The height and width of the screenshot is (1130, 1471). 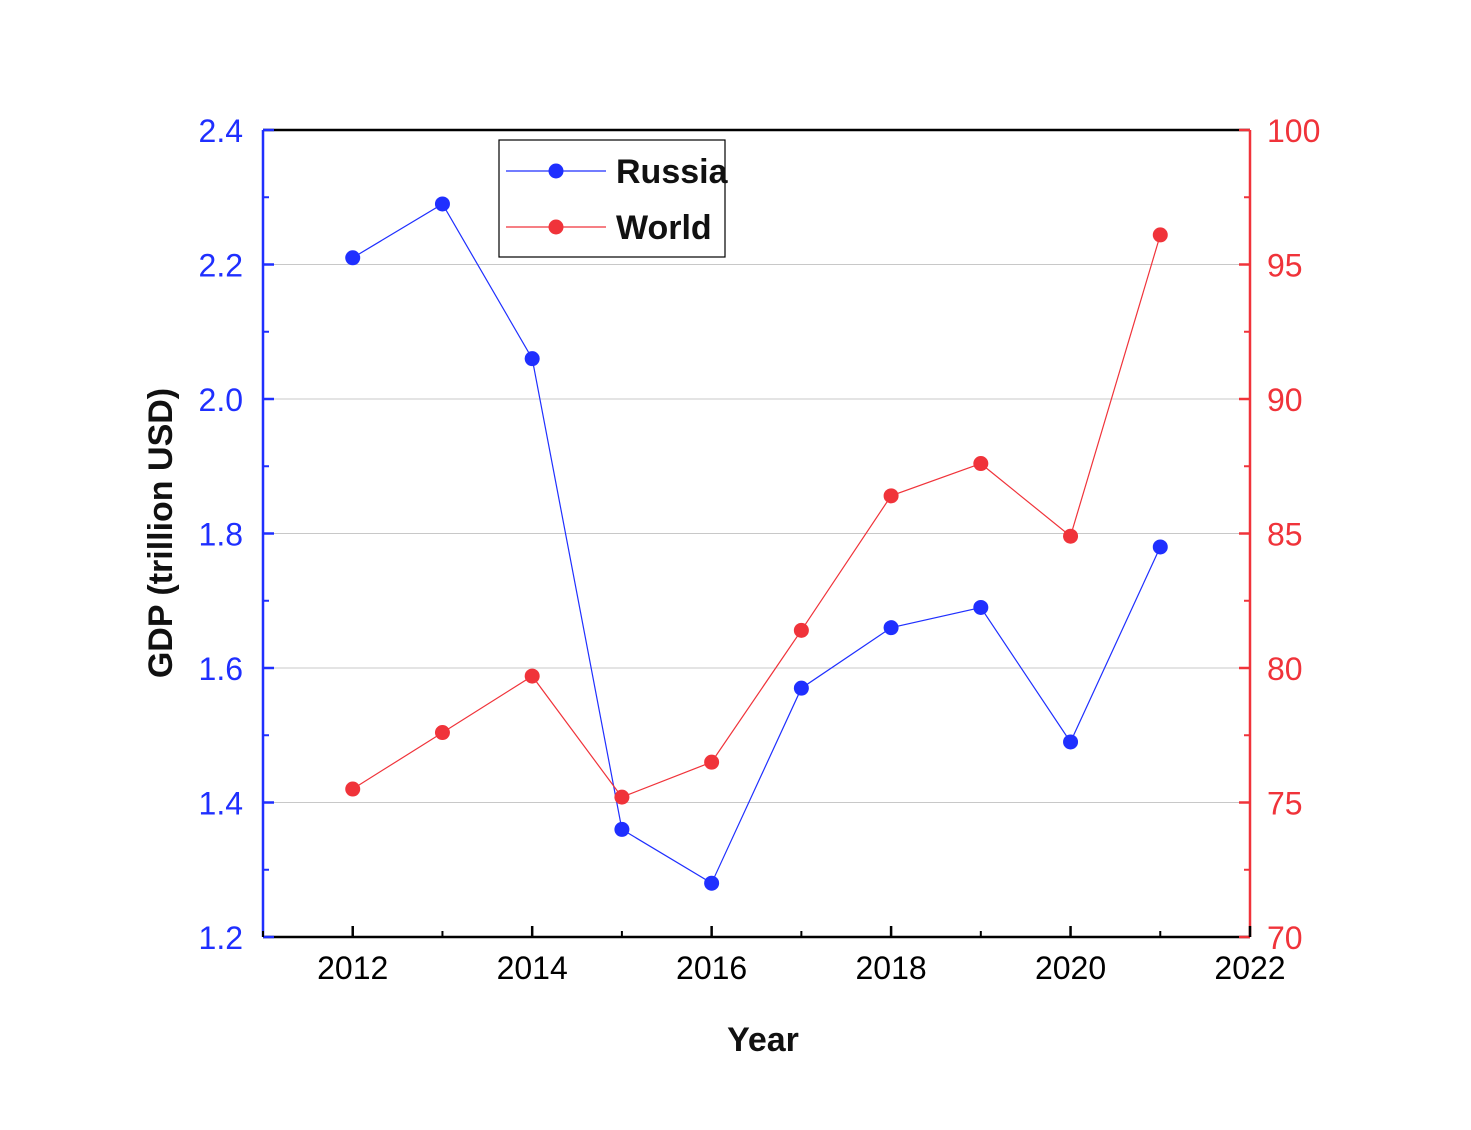 What do you see at coordinates (672, 172) in the screenshot?
I see `russia-legend-label: Russia` at bounding box center [672, 172].